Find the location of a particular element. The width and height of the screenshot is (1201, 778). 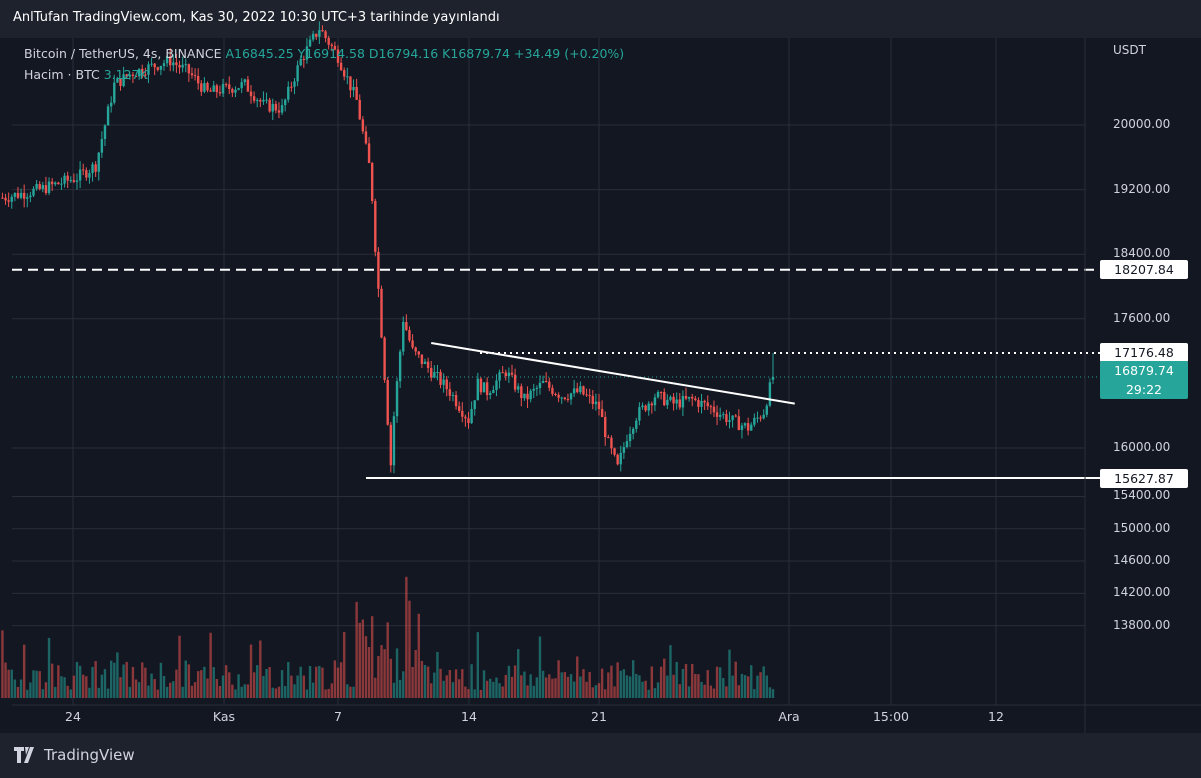

header-bar is located at coordinates (600, 19).